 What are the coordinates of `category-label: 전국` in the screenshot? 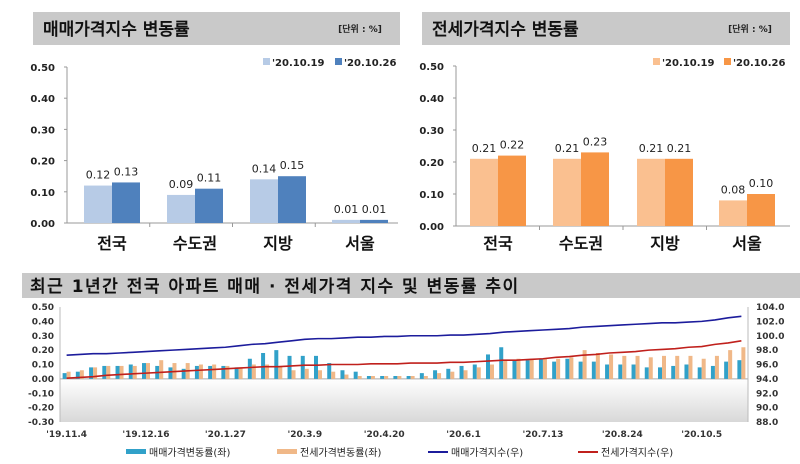 It's located at (498, 243).